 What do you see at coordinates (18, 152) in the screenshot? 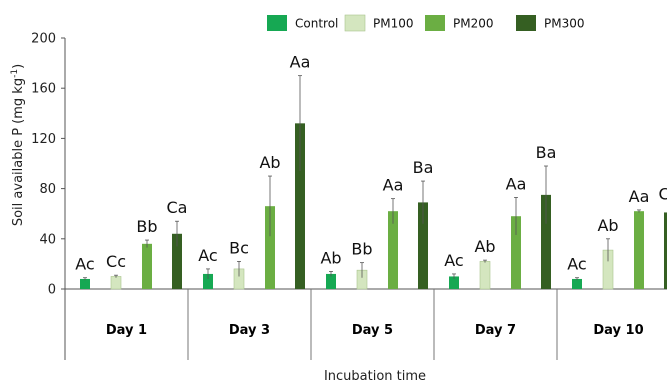
I see `y-title-main: Soil available P (mg kg` at bounding box center [18, 152].